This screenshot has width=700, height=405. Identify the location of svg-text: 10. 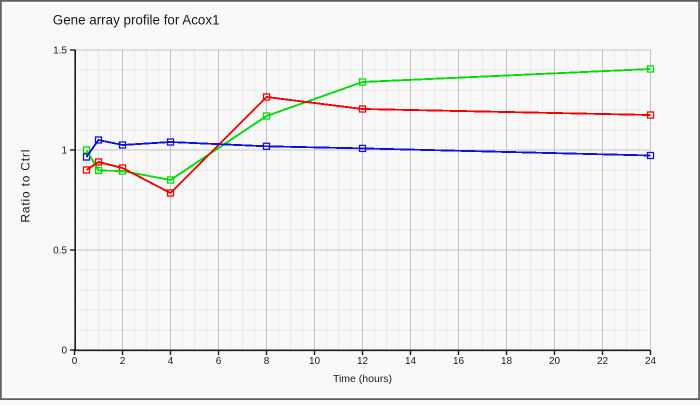
(315, 361).